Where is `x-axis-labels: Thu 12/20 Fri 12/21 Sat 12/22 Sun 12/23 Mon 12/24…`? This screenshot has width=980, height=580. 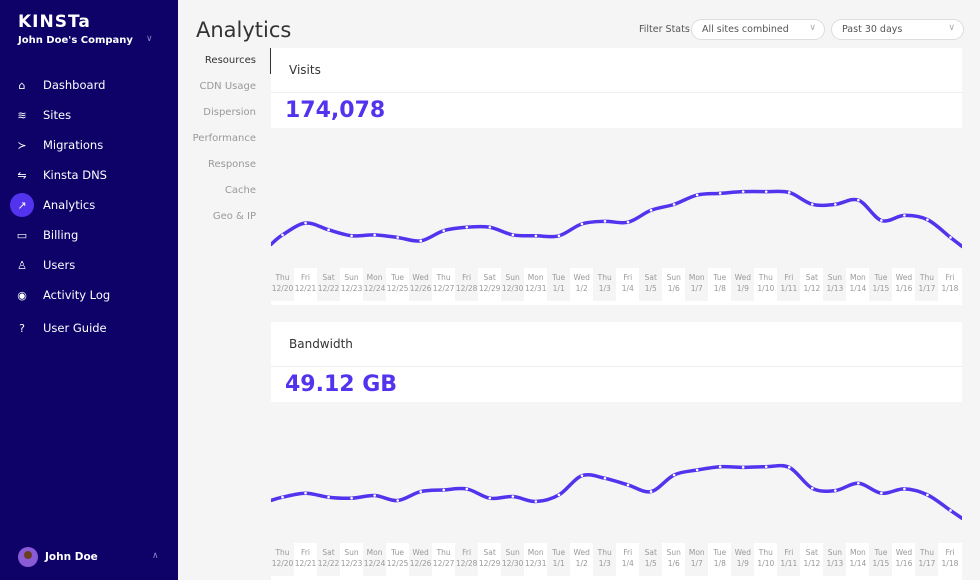
x-axis-labels: Thu 12/20 Fri 12/21 Sat 12/22 Sun 12/23 Mon 12/24… is located at coordinates (616, 284).